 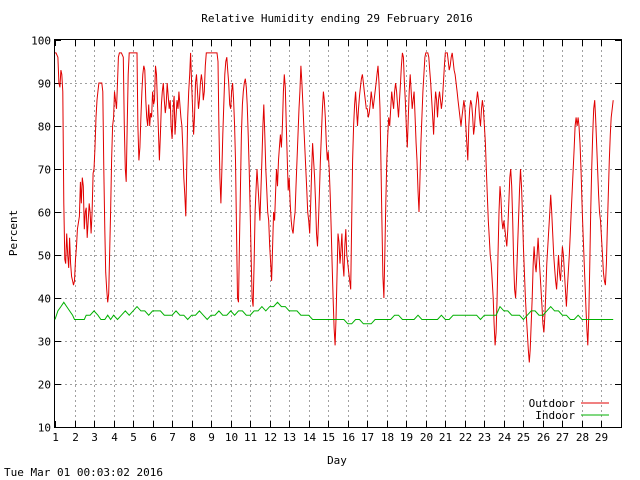 What do you see at coordinates (114, 437) in the screenshot?
I see `x-tick-label: 4` at bounding box center [114, 437].